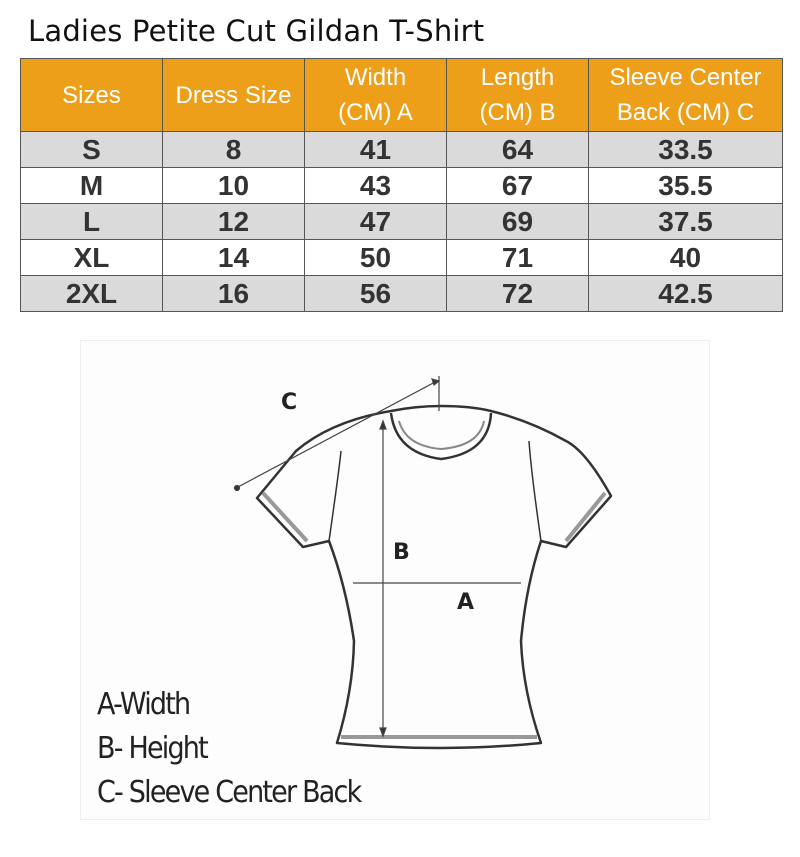 The height and width of the screenshot is (857, 800). I want to click on table-row: 2XL 16 56 72 42.5, so click(401, 293).